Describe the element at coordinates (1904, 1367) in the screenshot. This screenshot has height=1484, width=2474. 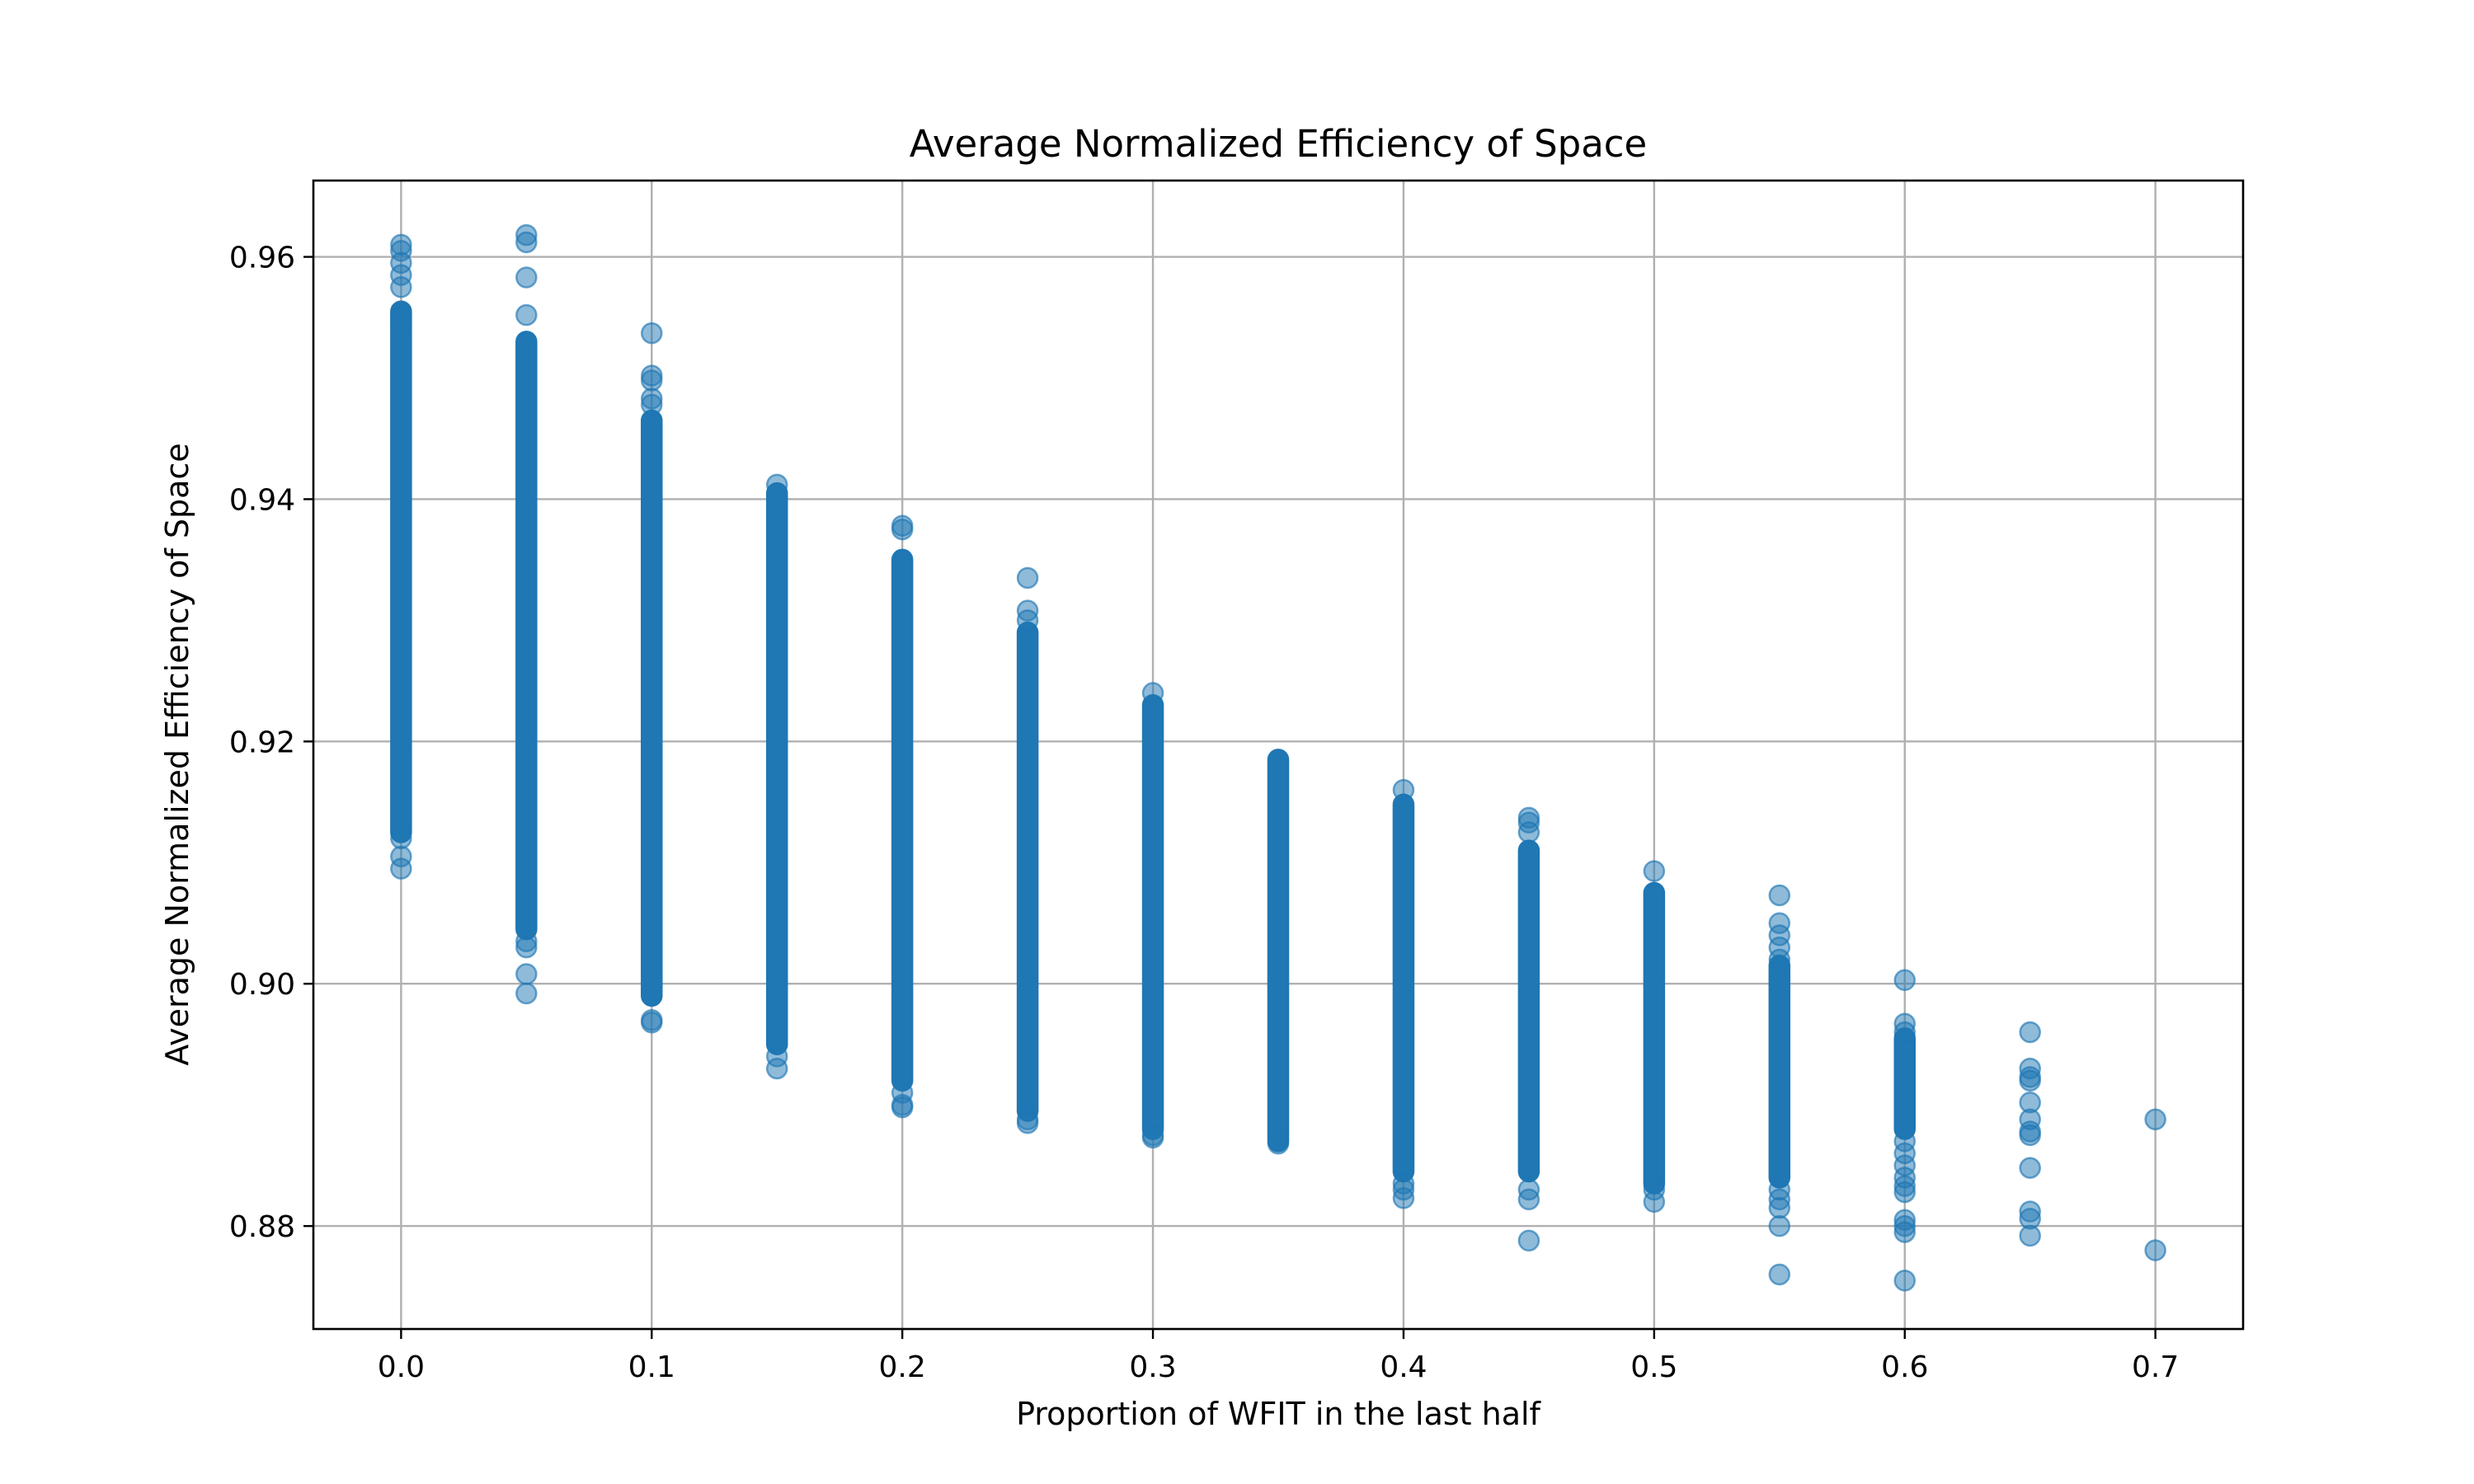
I see `x-tick-label: 0.6` at that location.